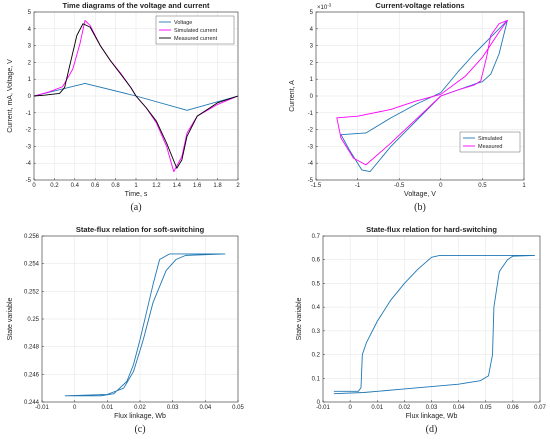  Describe the element at coordinates (316, 356) in the screenshot. I see `y-tick-label: 0.2` at that location.